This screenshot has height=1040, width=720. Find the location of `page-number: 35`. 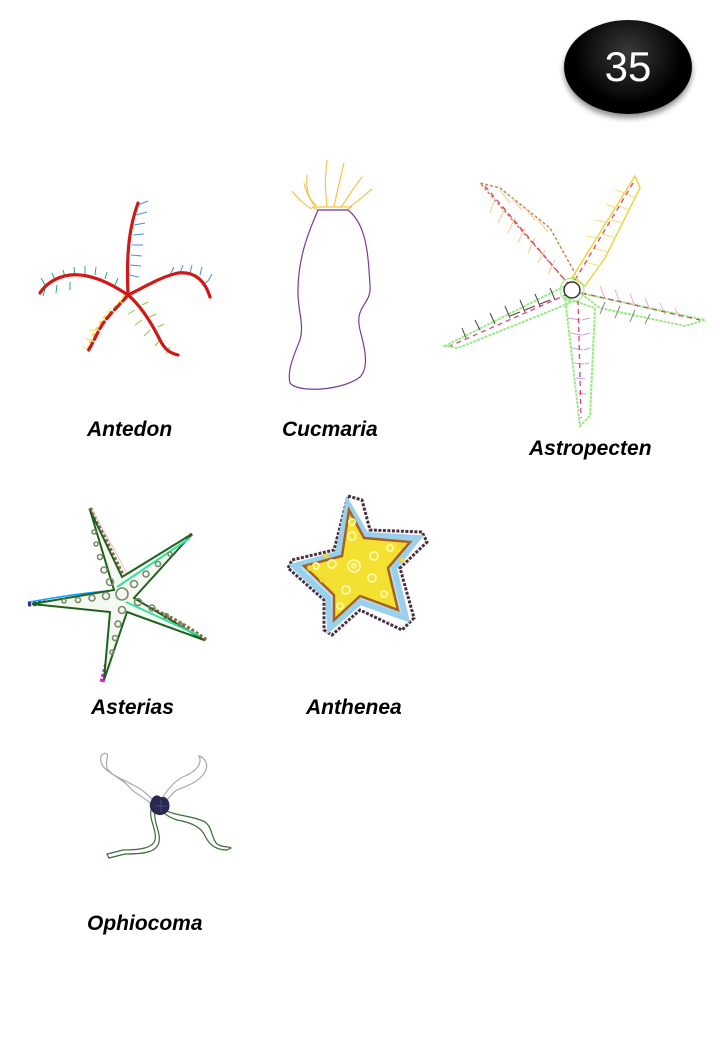

page-number: 35 is located at coordinates (628, 66).